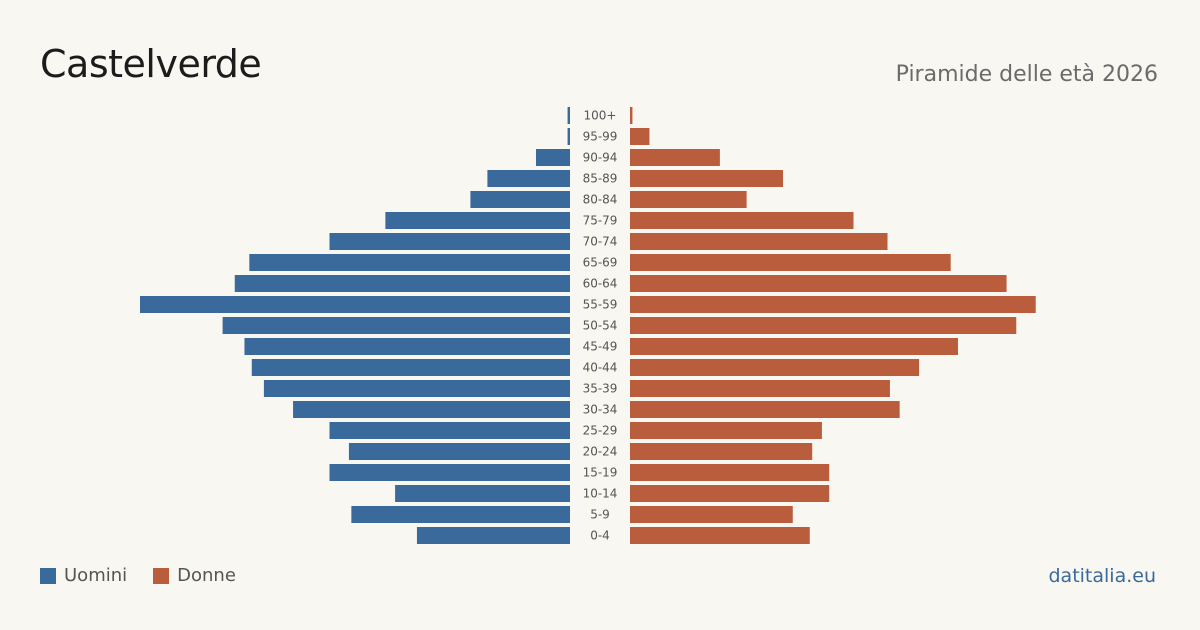 This screenshot has width=1200, height=630. Describe the element at coordinates (151, 575) in the screenshot. I see `legend: Uomini Donne` at that location.